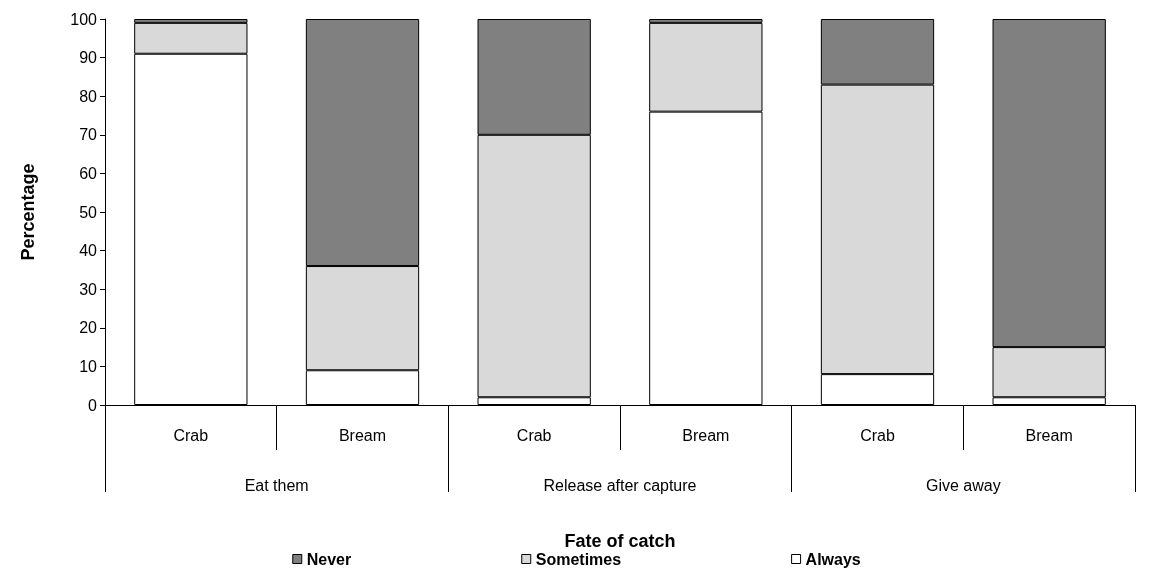 Image resolution: width=1153 pixels, height=574 pixels. I want to click on y-tick-label: 100, so click(84, 19).